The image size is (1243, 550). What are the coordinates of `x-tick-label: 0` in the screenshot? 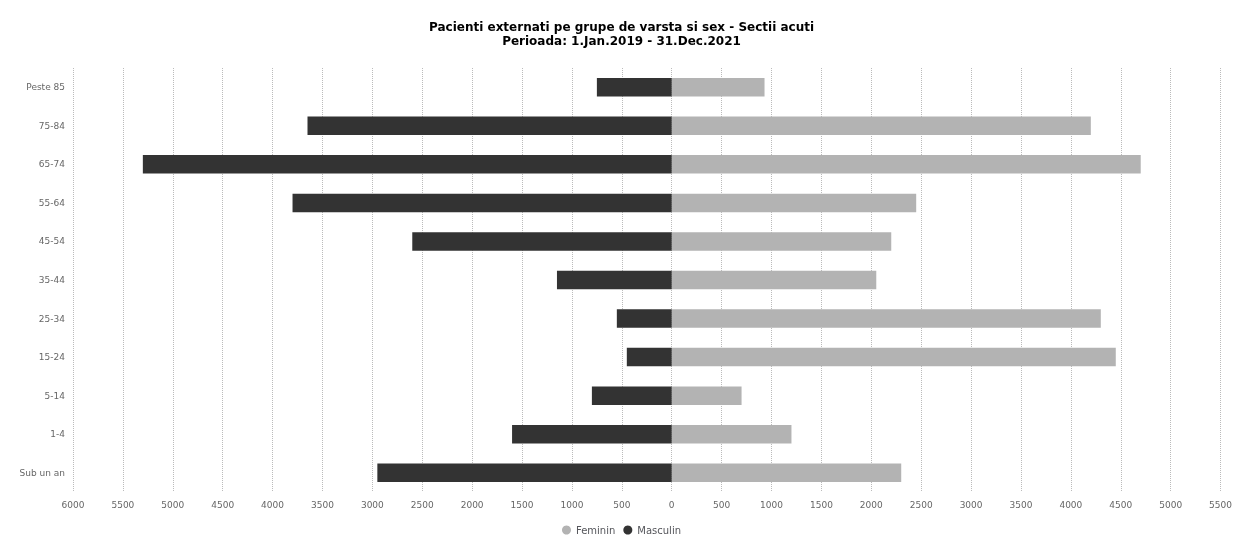 It's located at (671, 504).